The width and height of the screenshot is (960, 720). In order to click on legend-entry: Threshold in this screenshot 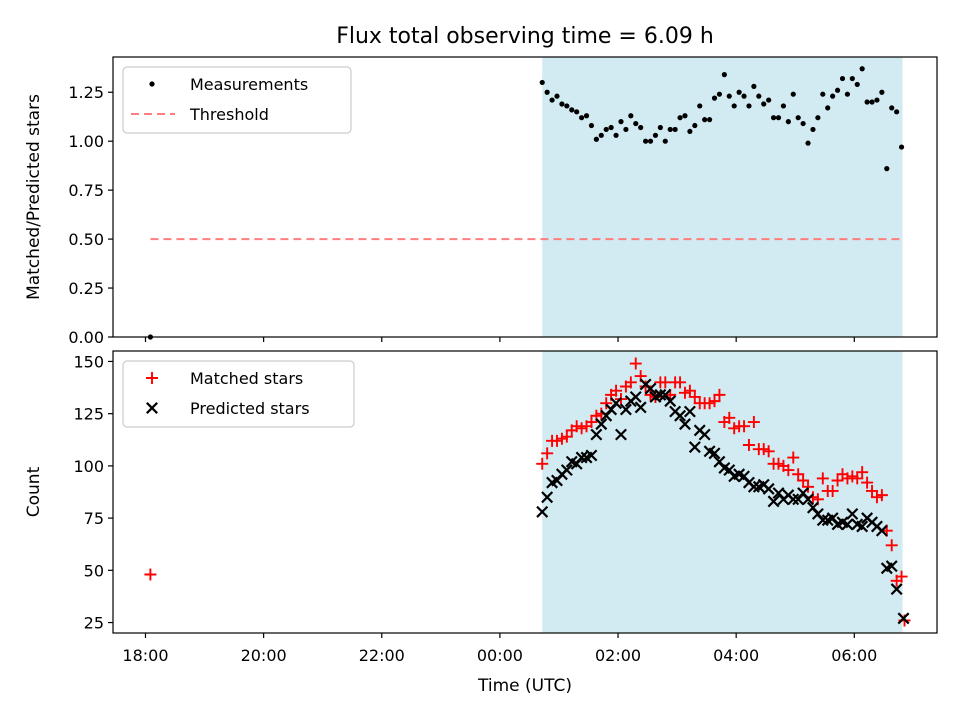, I will do `click(200, 114)`.